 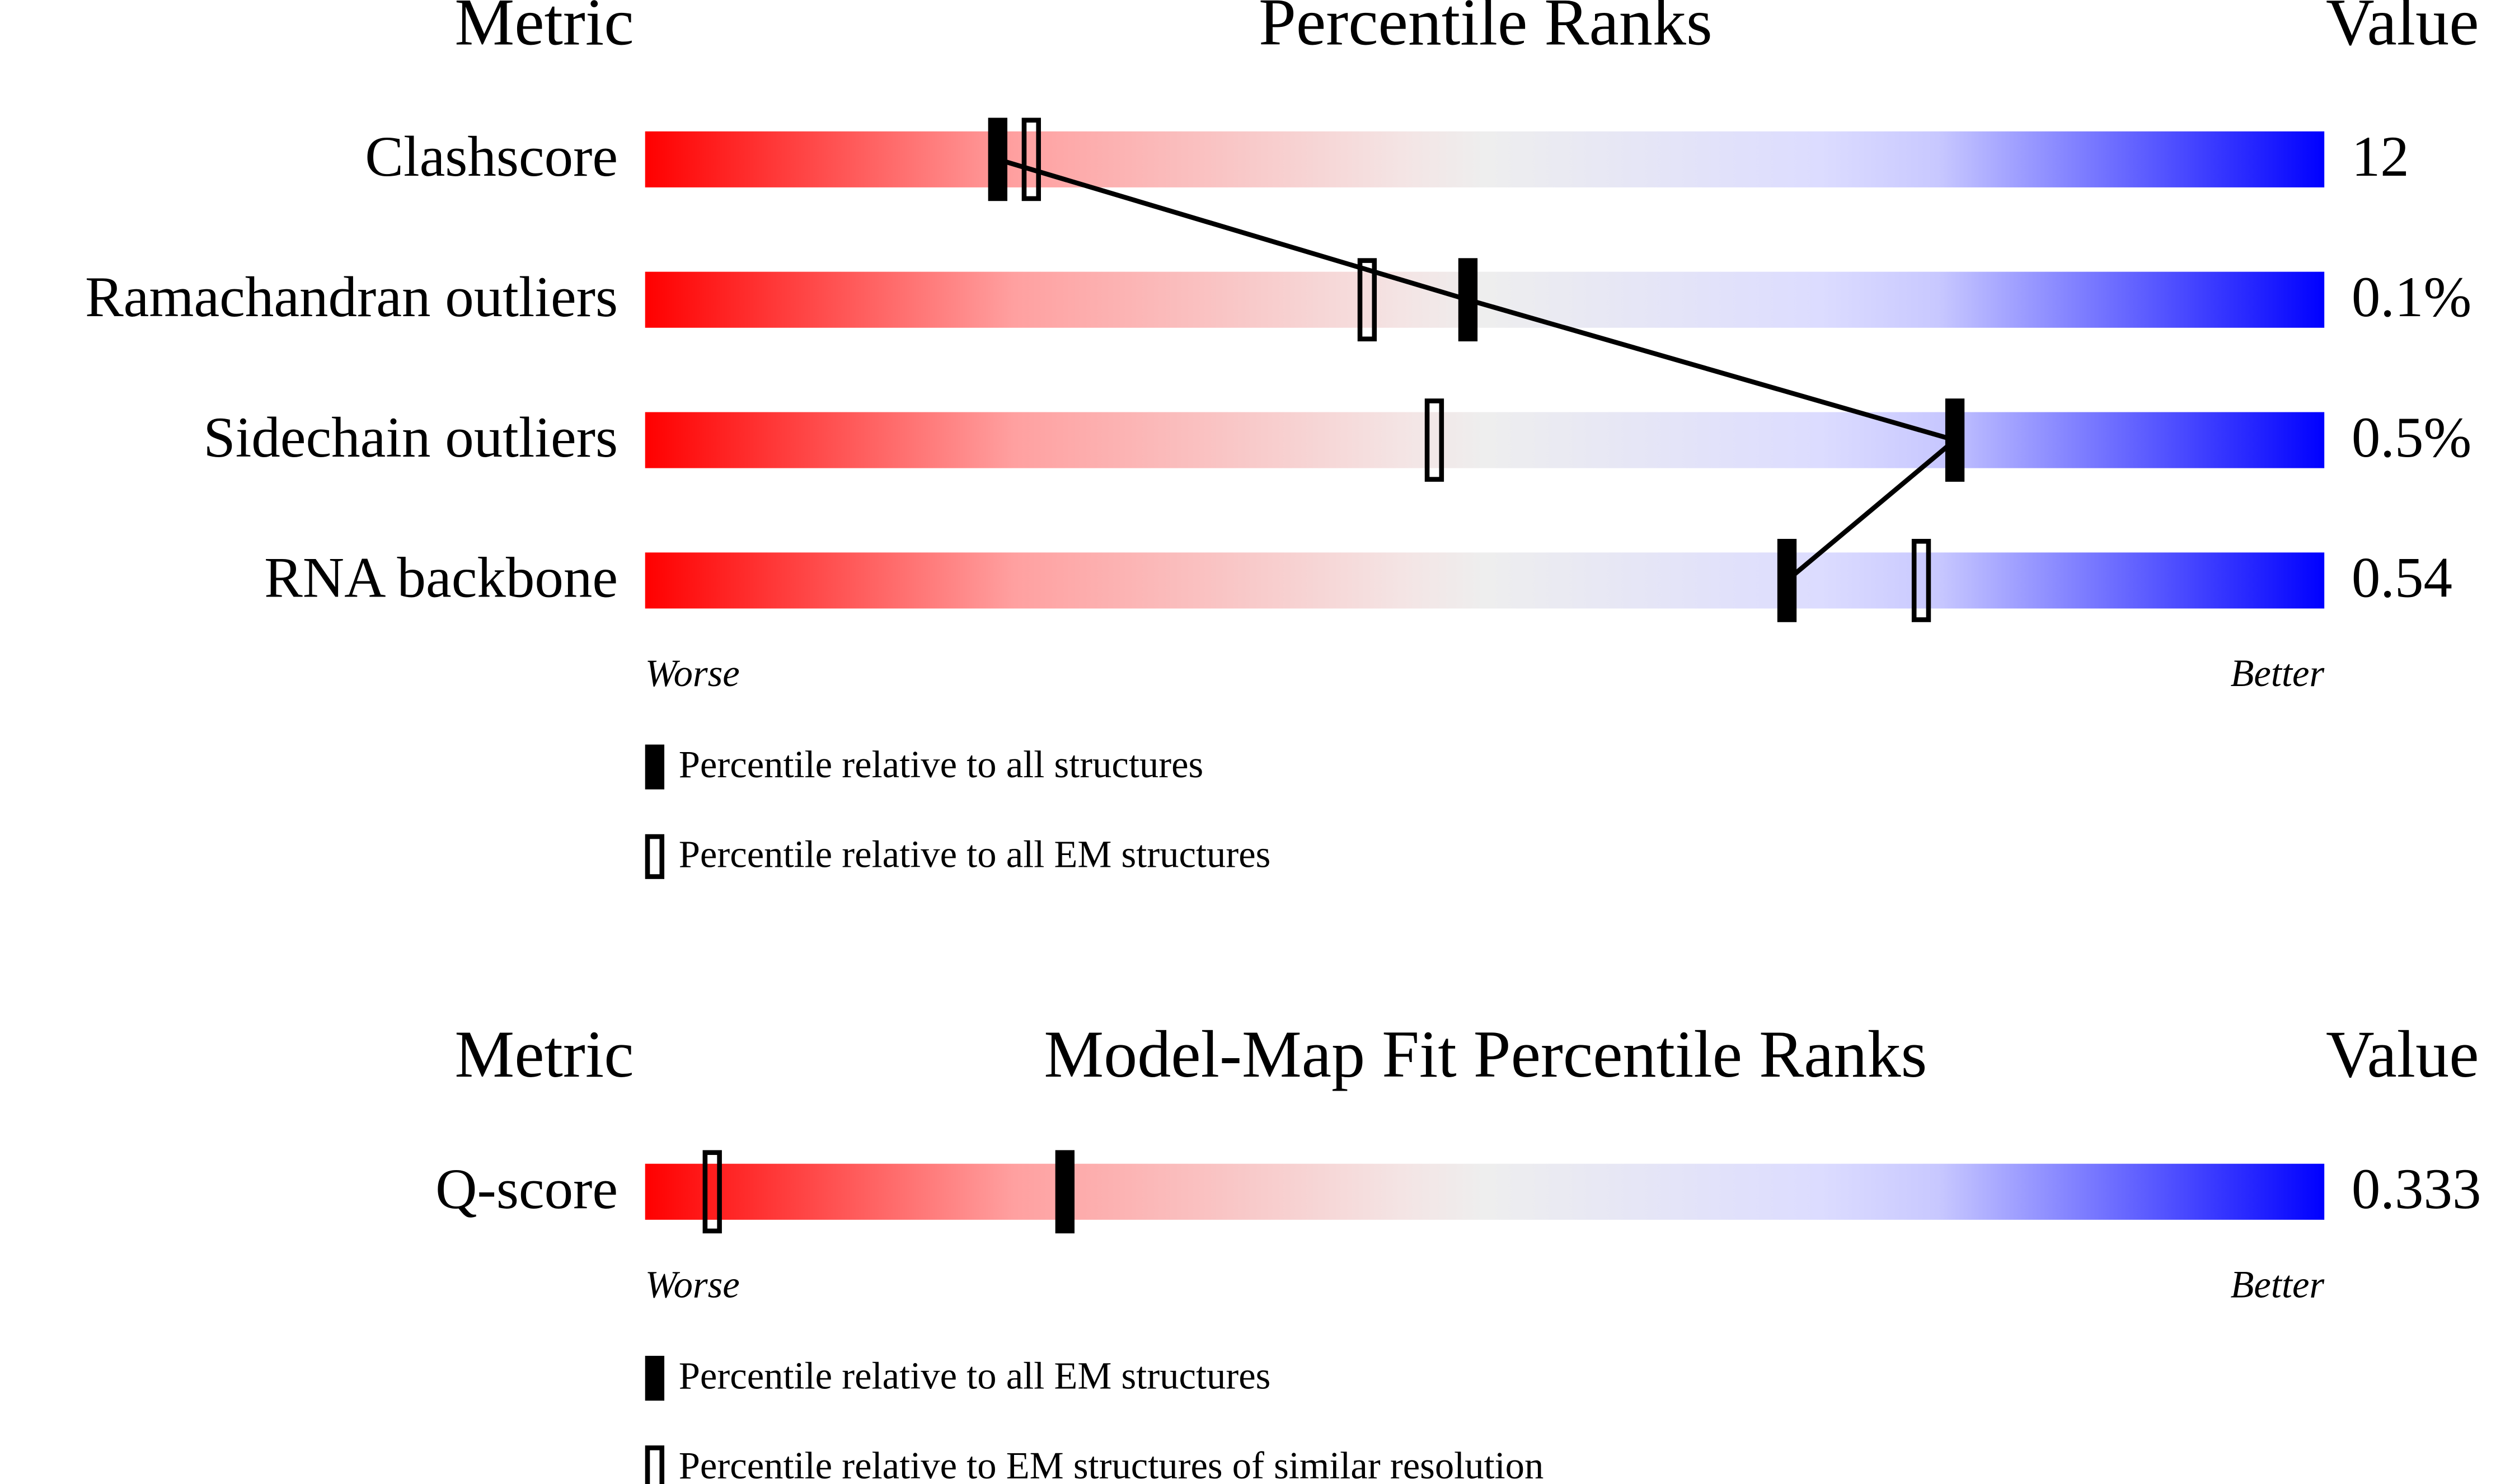 I want to click on connector-line, so click(x=1478, y=370).